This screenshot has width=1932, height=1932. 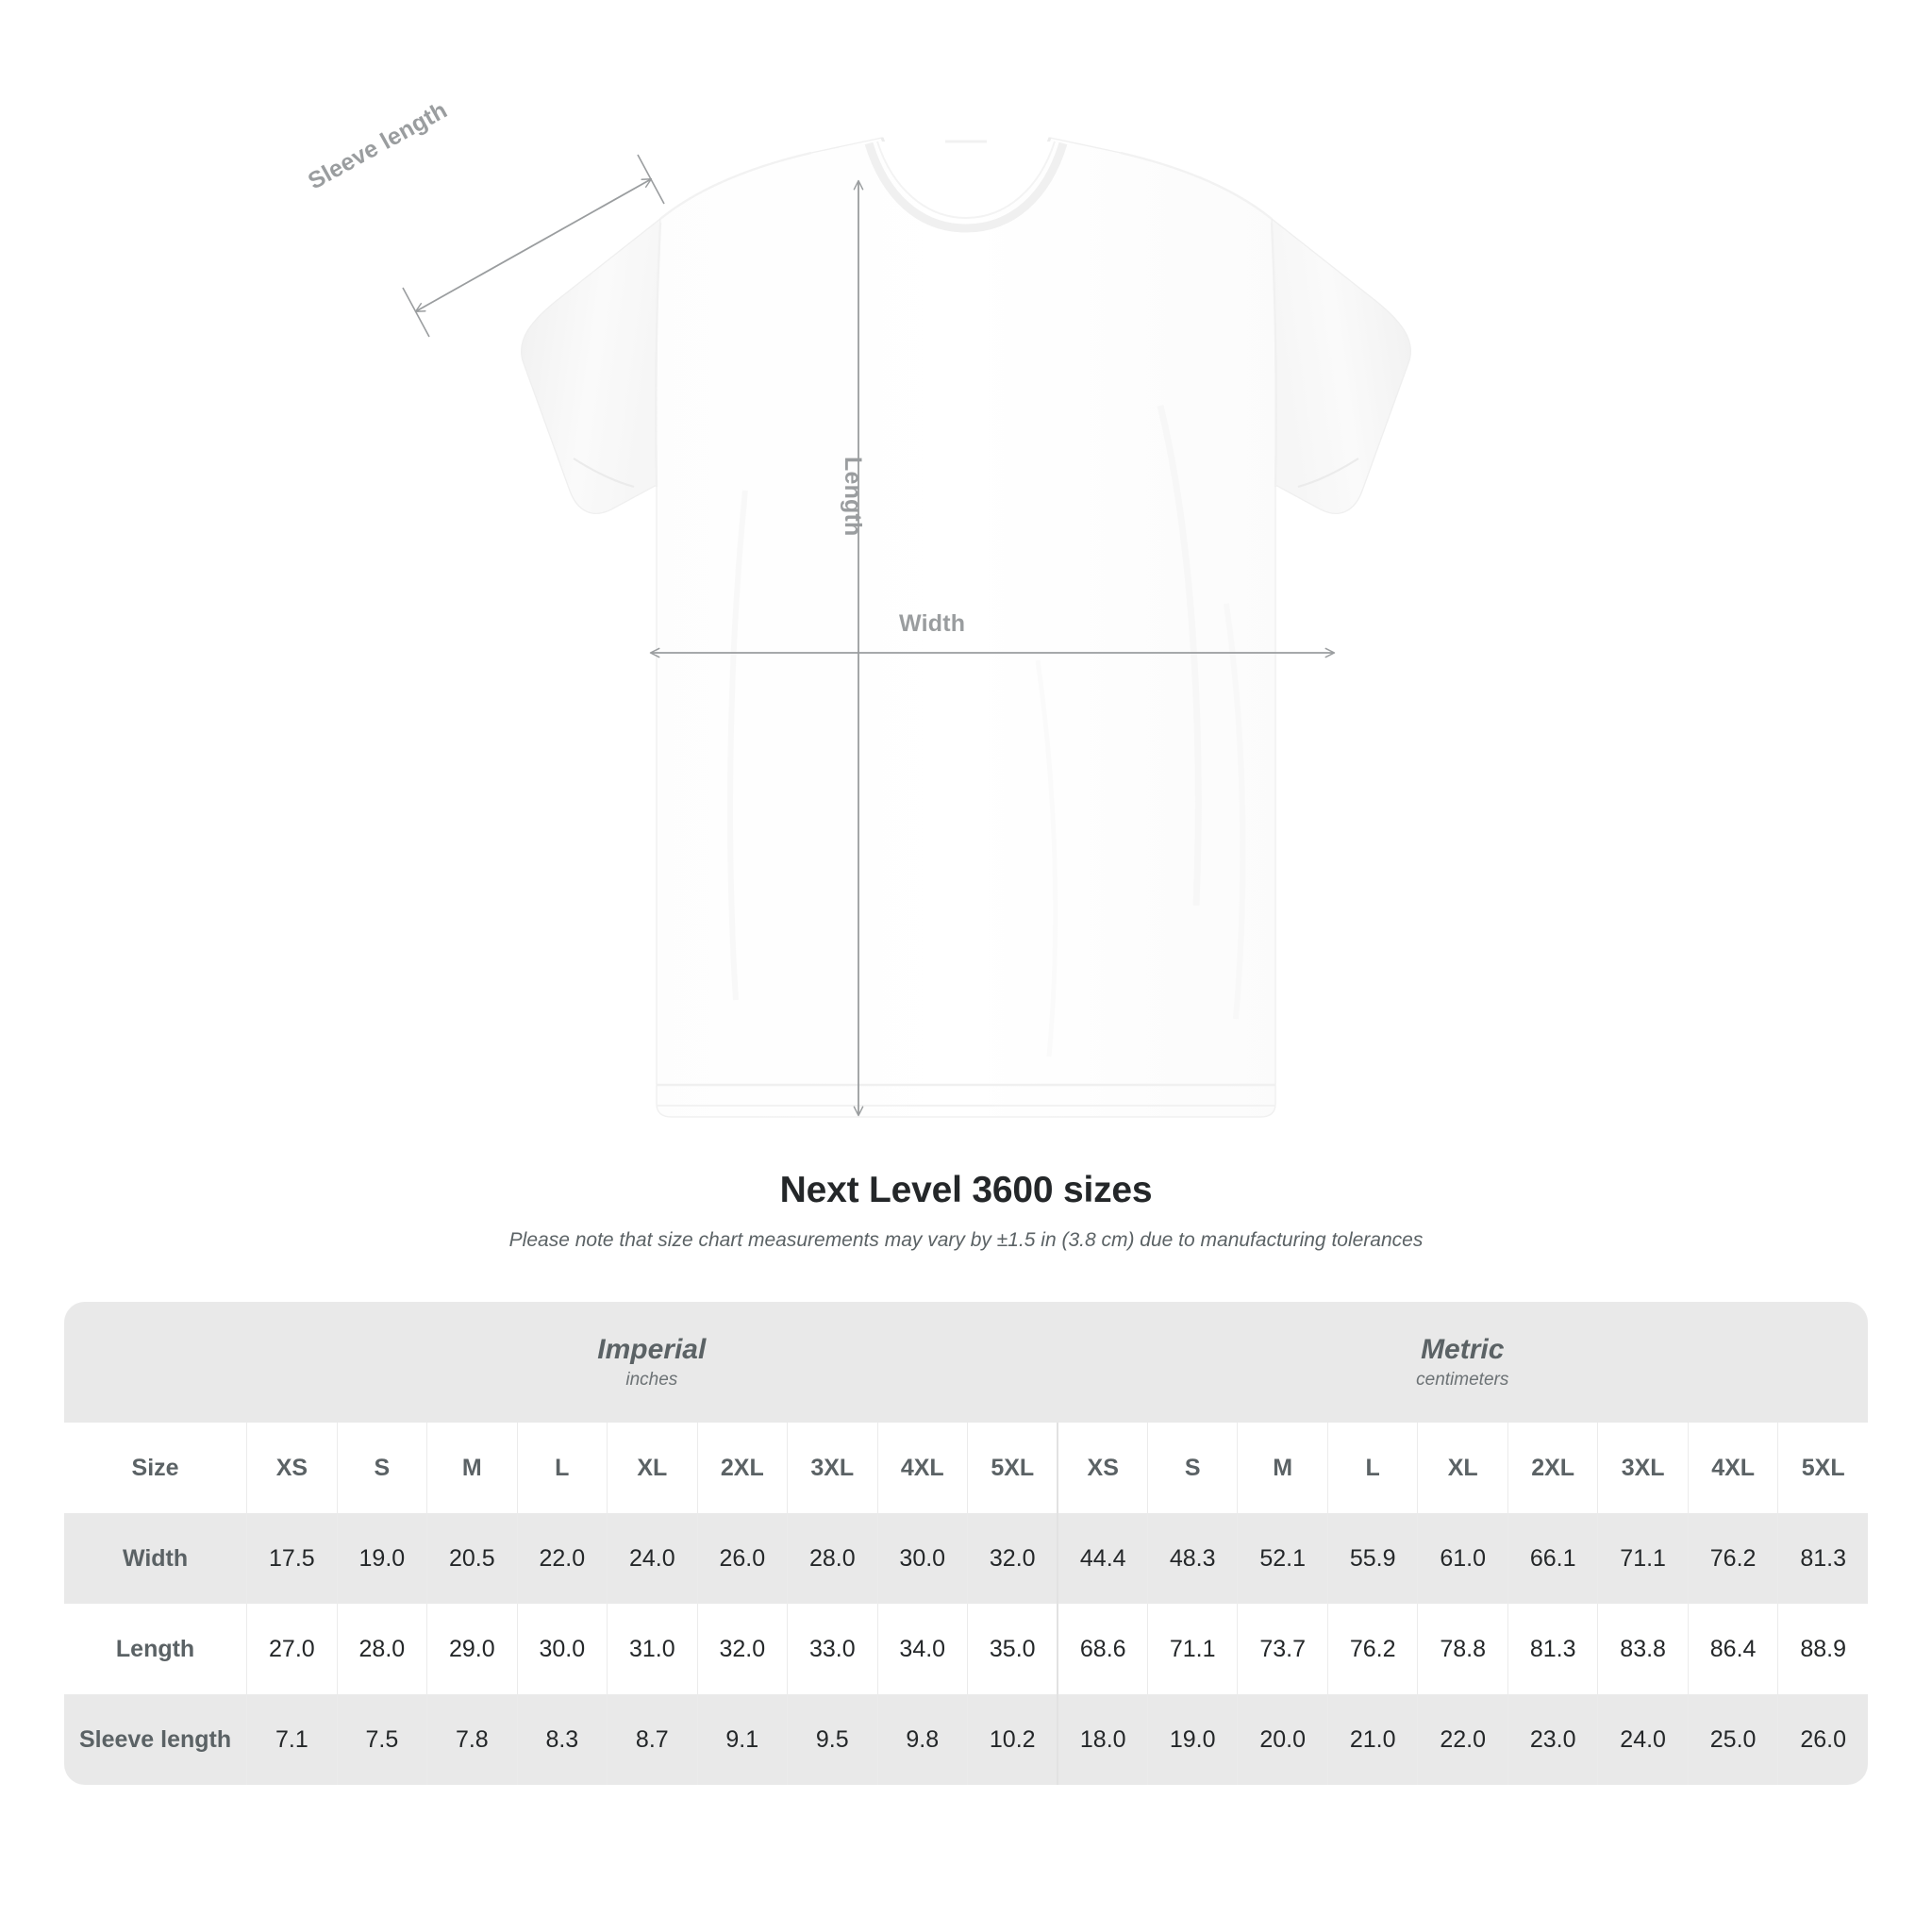 I want to click on sleeve-length-dimension-arrow, so click(x=534, y=246).